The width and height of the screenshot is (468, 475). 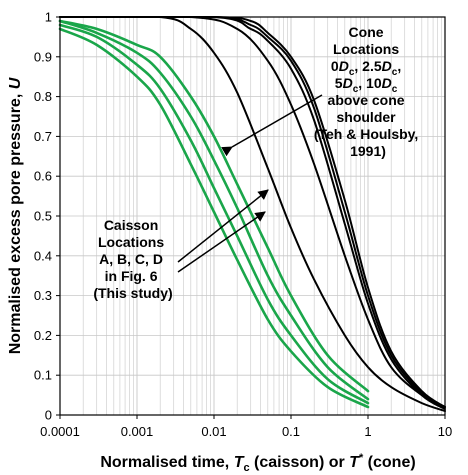 What do you see at coordinates (368, 151) in the screenshot?
I see `cone-ann-line-8: 1991)` at bounding box center [368, 151].